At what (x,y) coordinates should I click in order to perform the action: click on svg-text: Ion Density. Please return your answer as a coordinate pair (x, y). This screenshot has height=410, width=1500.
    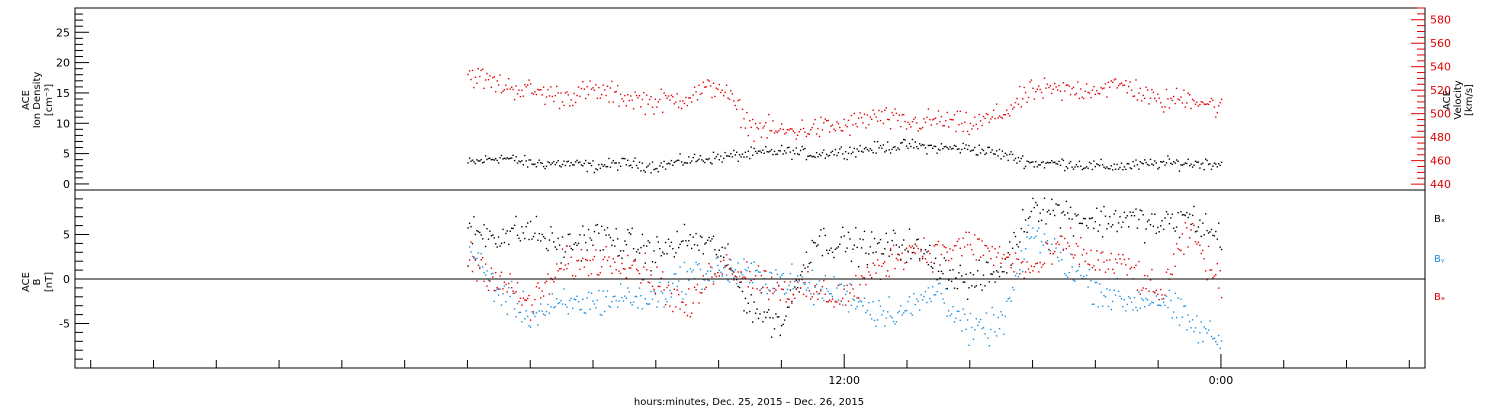
    Looking at the image, I should click on (37, 100).